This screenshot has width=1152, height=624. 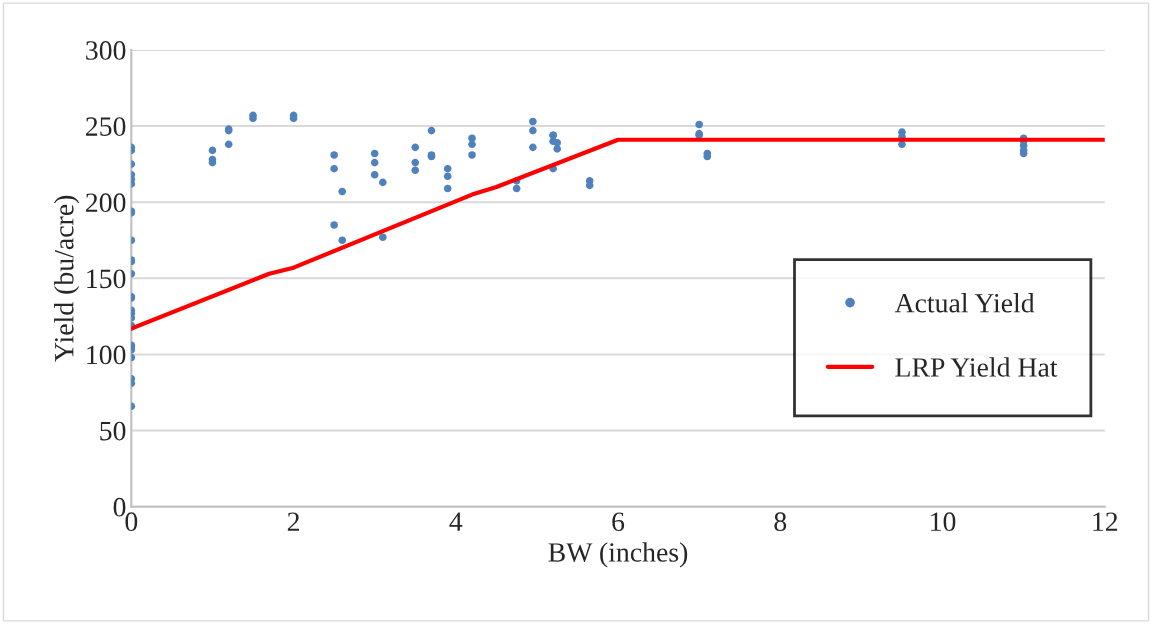 What do you see at coordinates (618, 555) in the screenshot?
I see `x-axis-title: BW (inches)` at bounding box center [618, 555].